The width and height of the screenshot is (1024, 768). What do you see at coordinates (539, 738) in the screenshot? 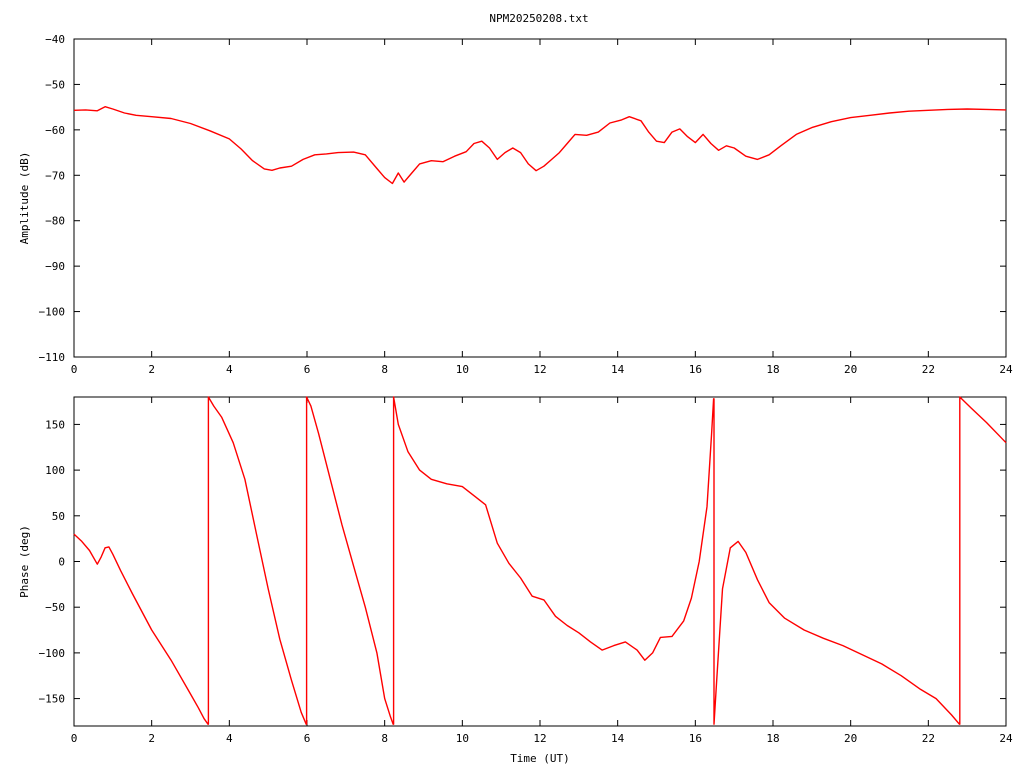
I see `phase-x-tick-label: 12` at bounding box center [539, 738].